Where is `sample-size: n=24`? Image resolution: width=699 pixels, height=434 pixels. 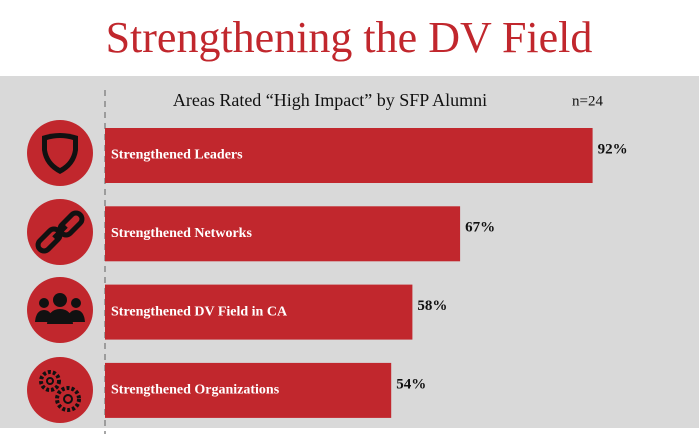 sample-size: n=24 is located at coordinates (587, 101).